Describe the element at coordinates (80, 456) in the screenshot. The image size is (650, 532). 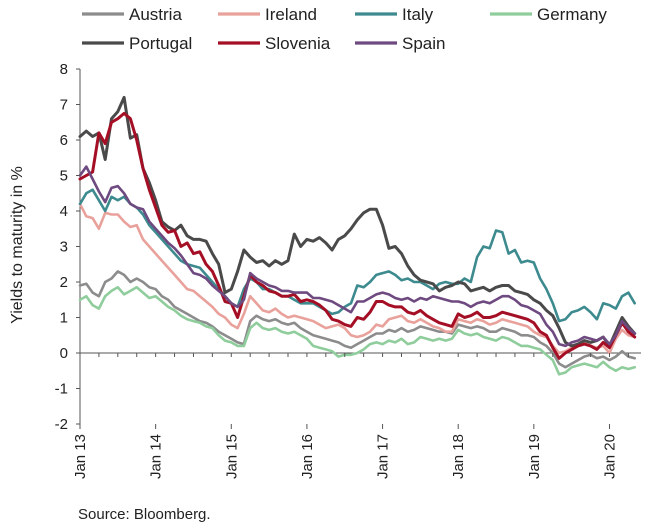
I see `x-tick-label: Jan 13` at that location.